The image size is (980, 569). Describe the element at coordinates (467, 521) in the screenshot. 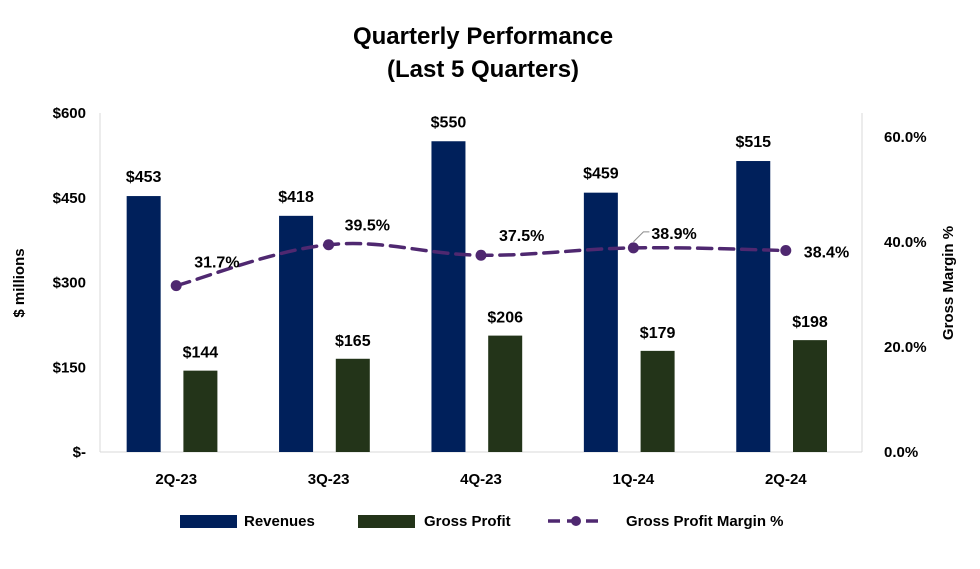

I see `legend-label-gross-profit: Gross Profit` at that location.